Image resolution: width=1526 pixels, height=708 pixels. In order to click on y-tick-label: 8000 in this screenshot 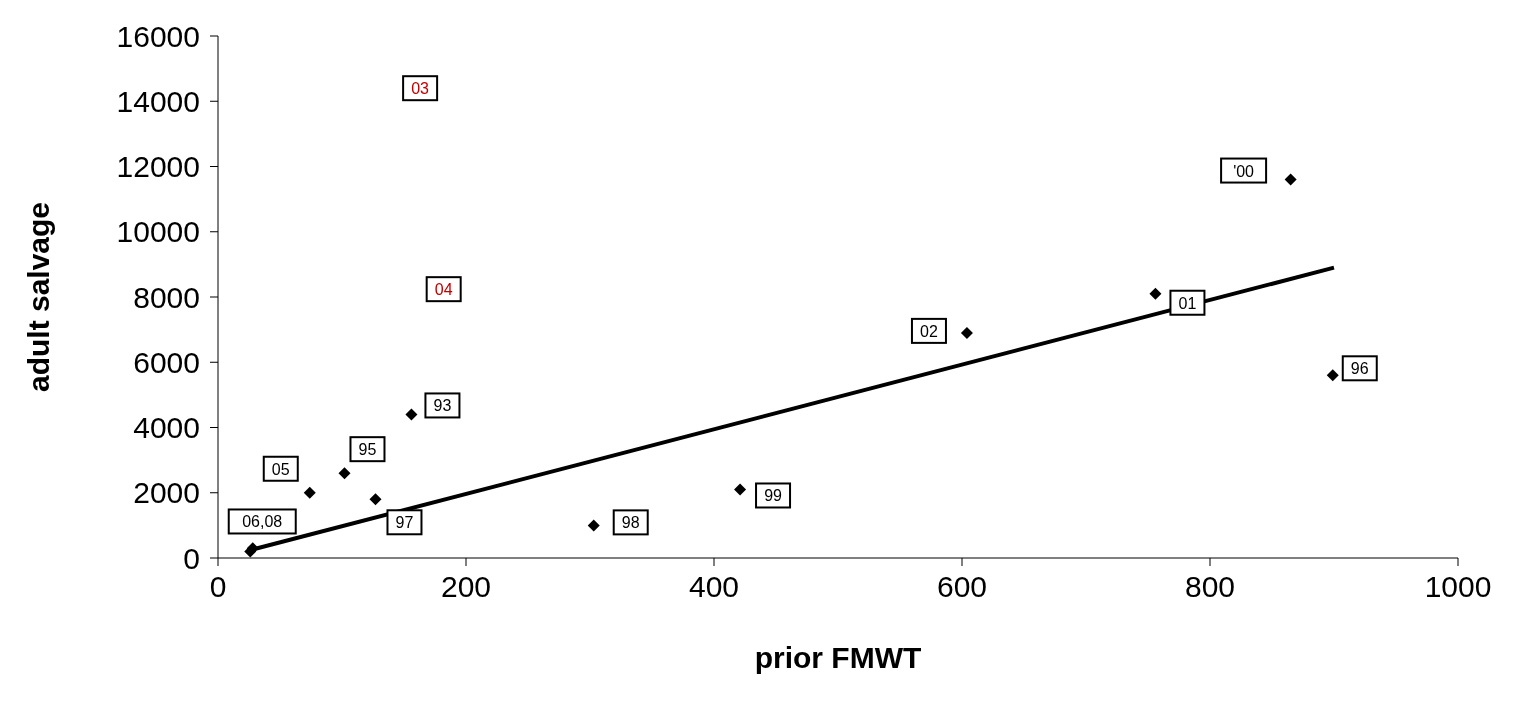, I will do `click(166, 297)`.